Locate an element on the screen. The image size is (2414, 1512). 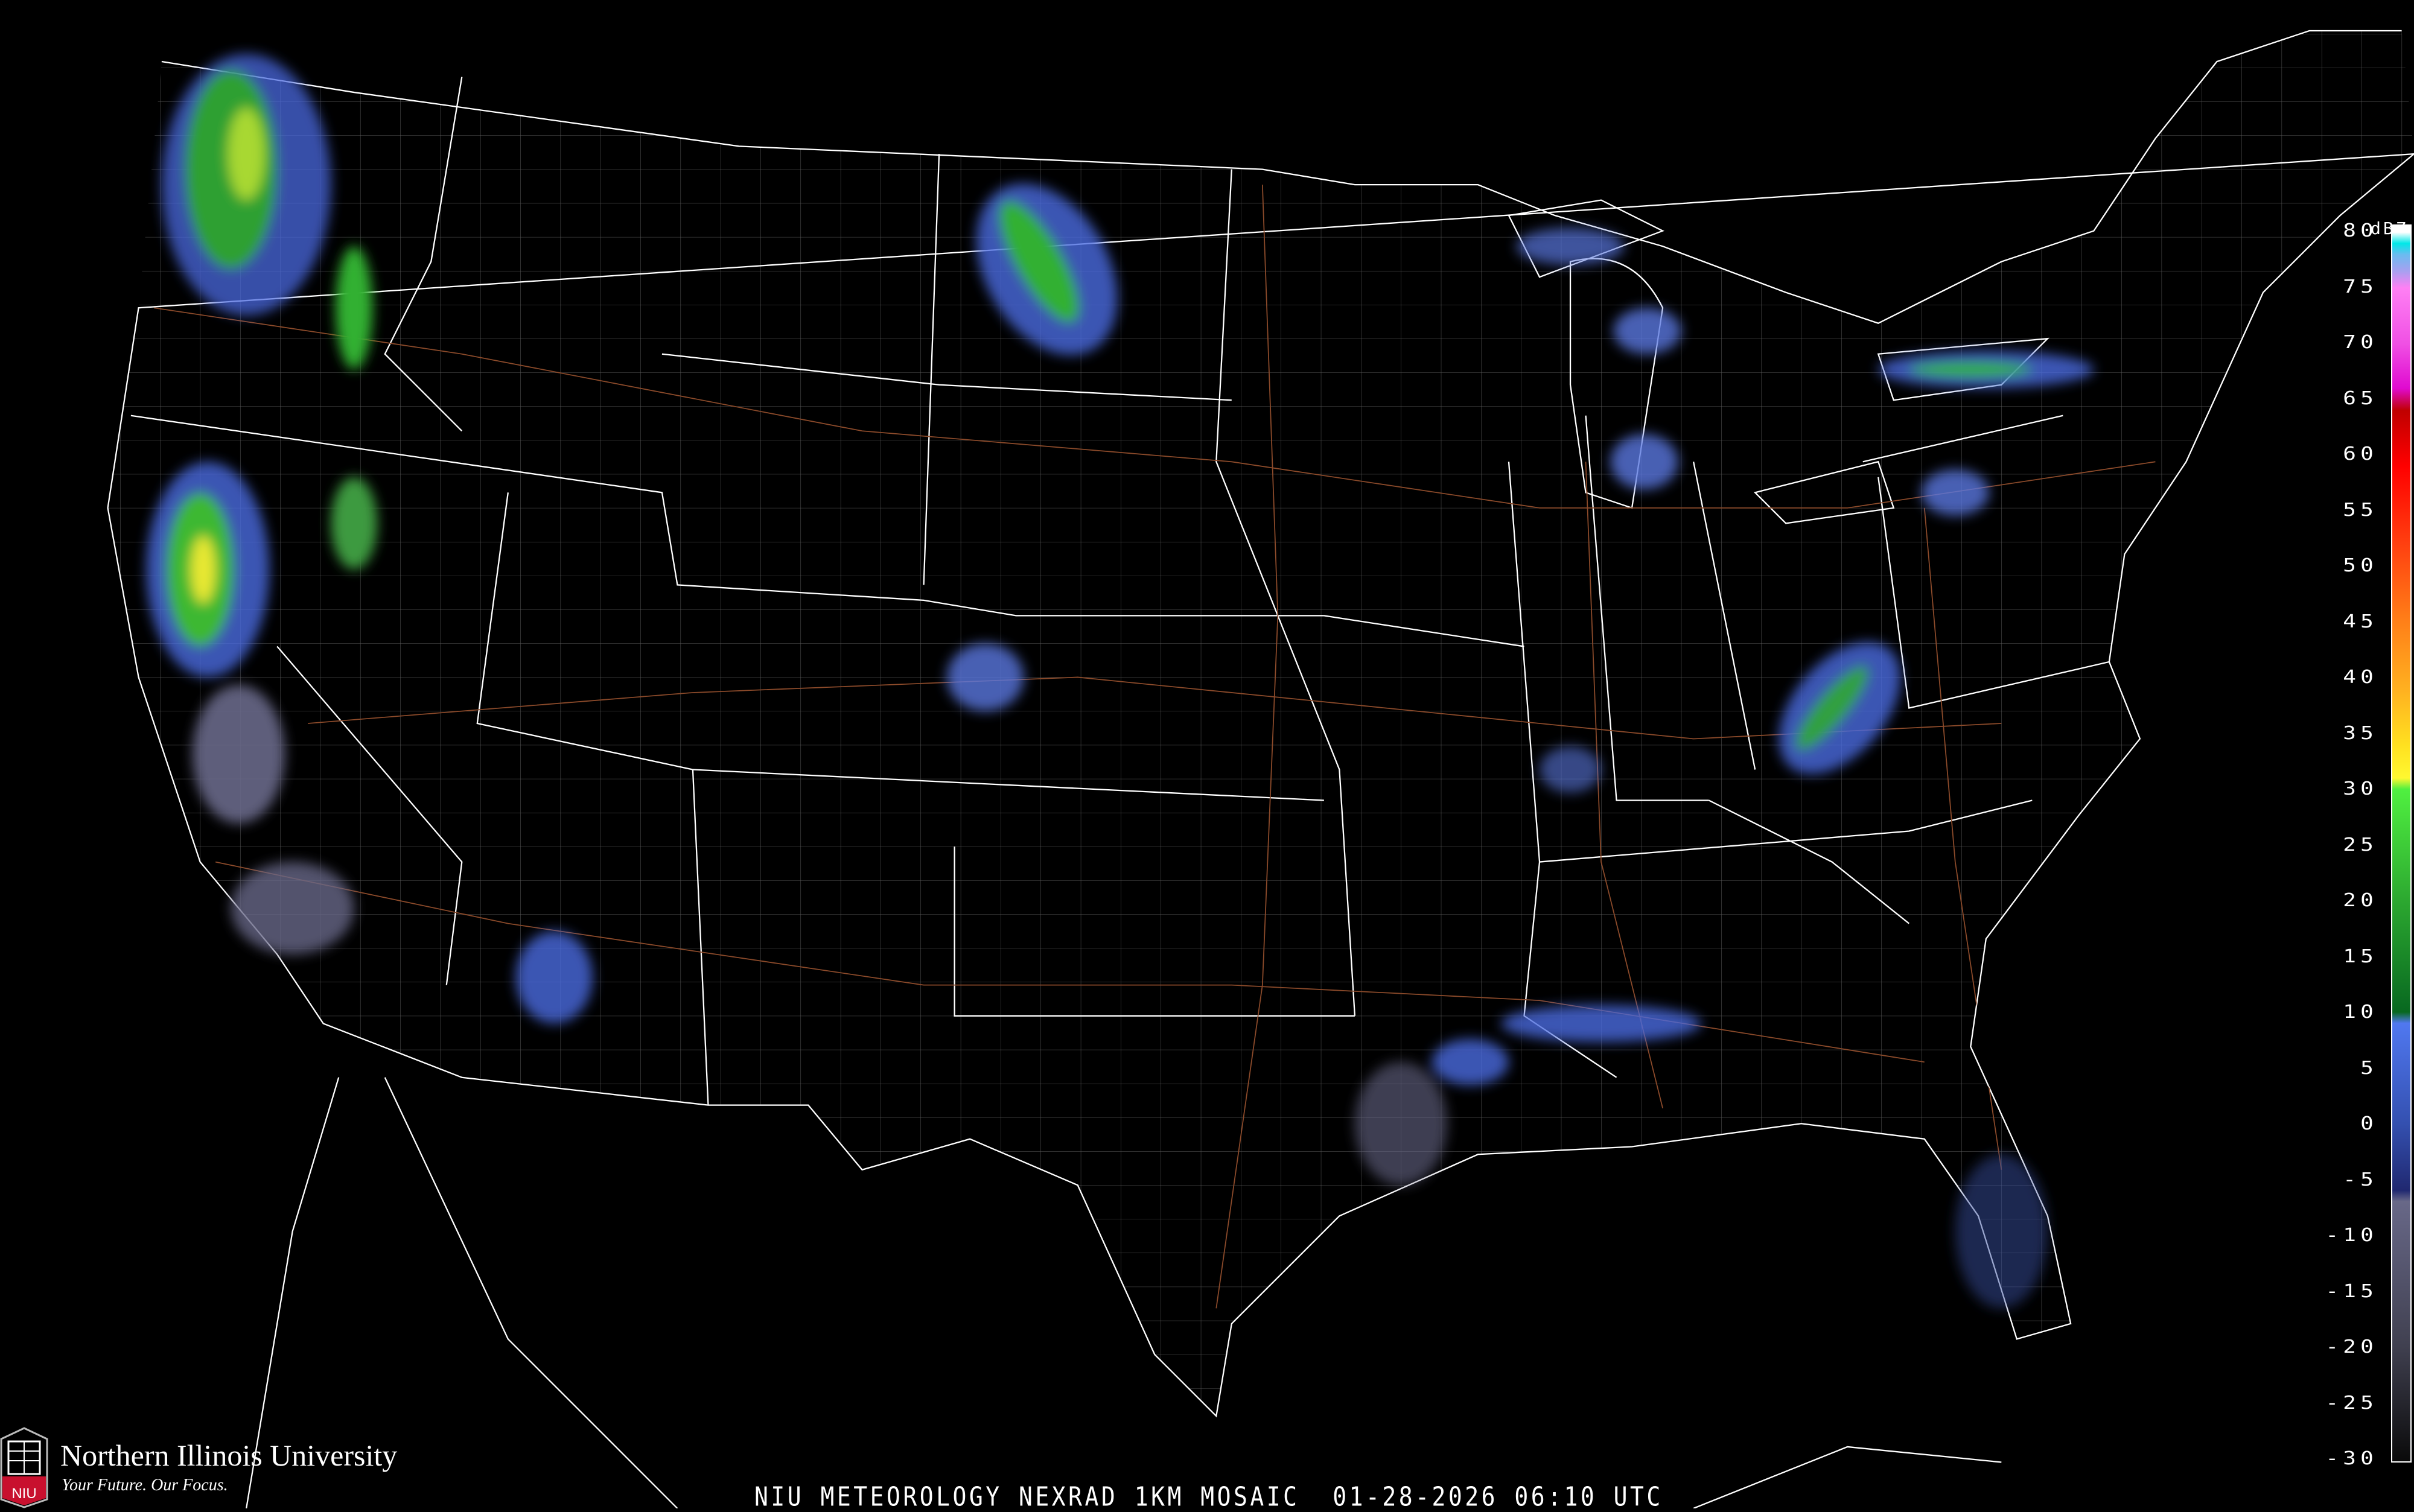
legend-label: 60 is located at coordinates (2360, 454).